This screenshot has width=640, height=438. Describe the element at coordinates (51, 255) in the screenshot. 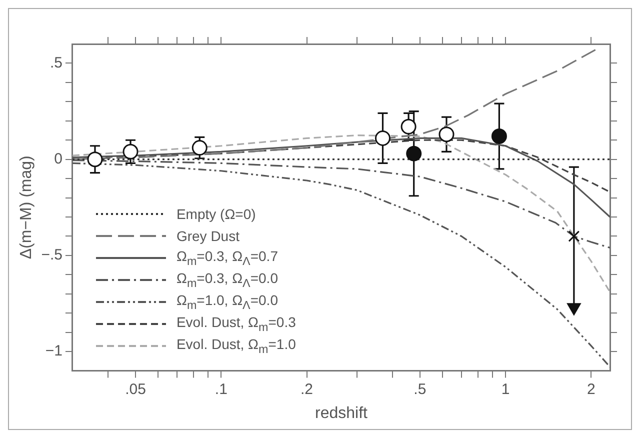

I see `y-tick-label: −.5` at that location.